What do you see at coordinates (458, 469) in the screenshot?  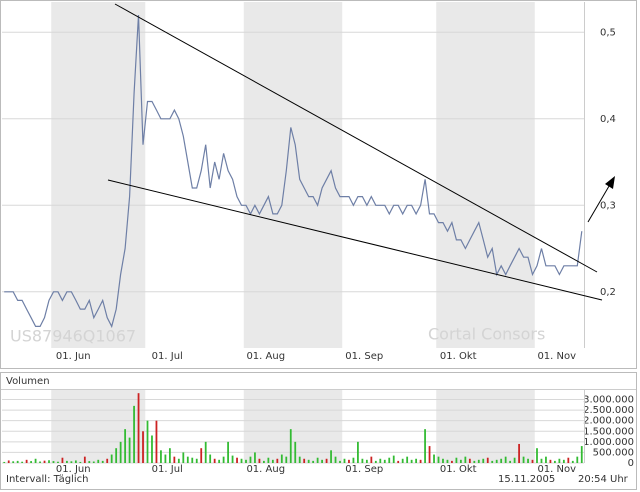 I see `x-tick-label: 01. Okt` at bounding box center [458, 469].